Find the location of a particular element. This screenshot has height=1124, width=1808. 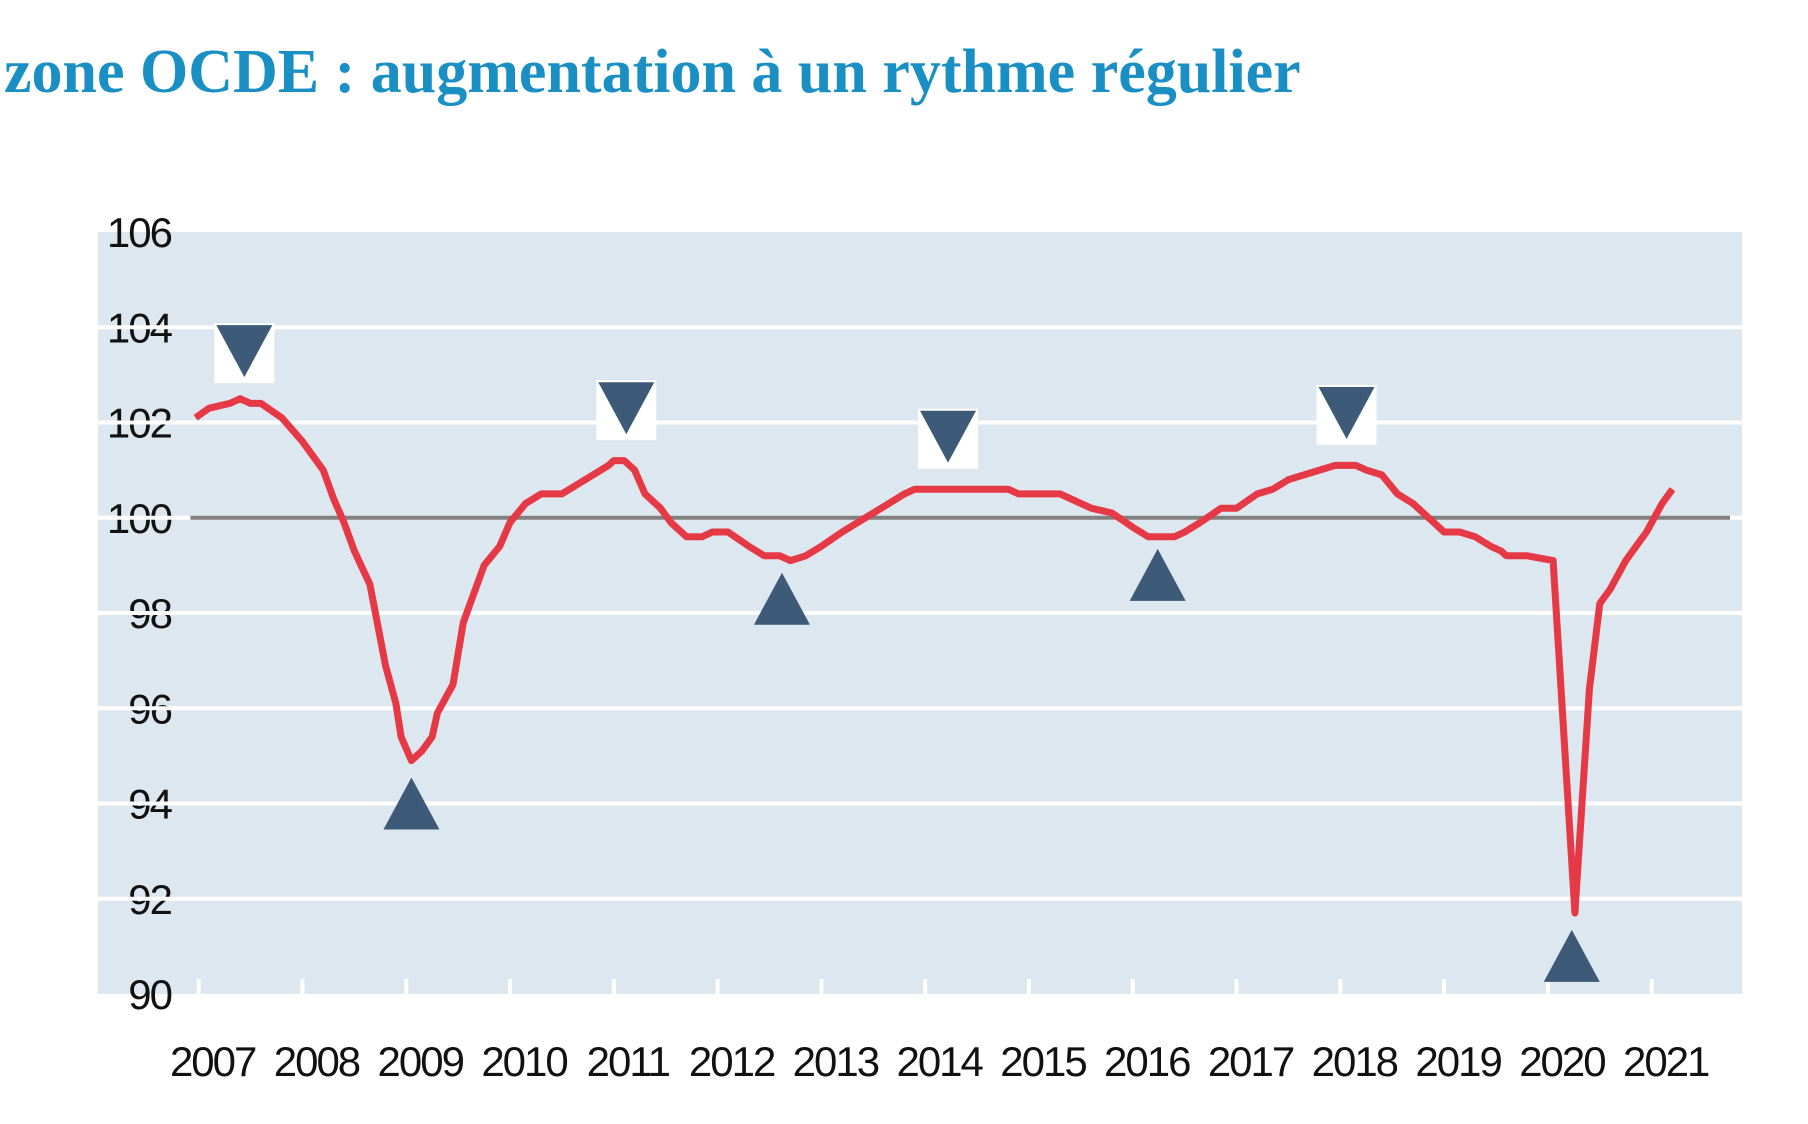

x-tick-label: 2012 is located at coordinates (732, 1061).